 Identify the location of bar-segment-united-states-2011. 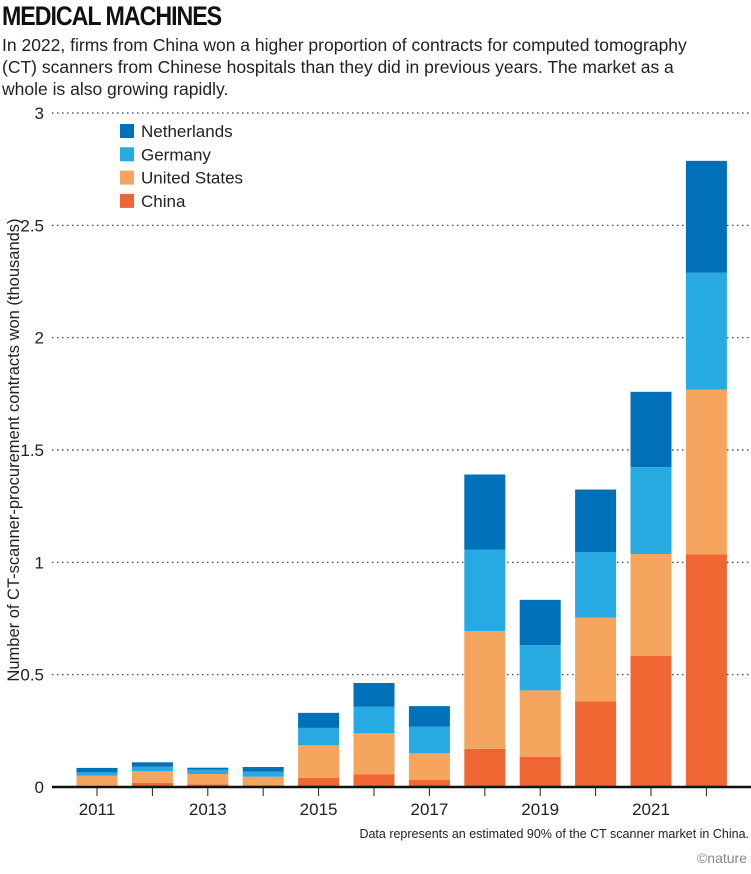
(97, 780).